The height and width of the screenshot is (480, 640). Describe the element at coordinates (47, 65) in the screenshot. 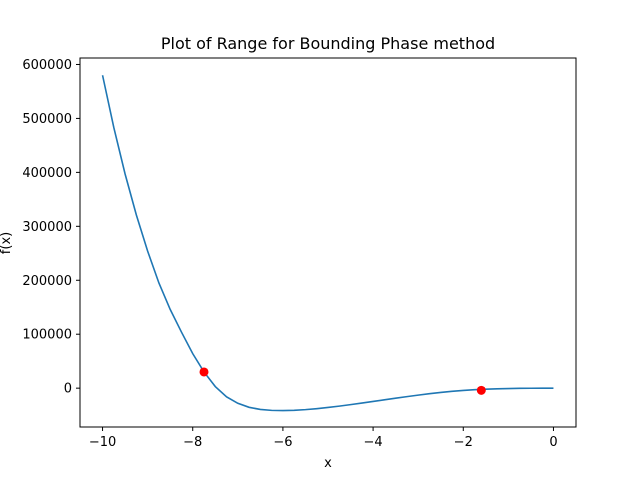

I see `y-tick-label: 600000` at that location.